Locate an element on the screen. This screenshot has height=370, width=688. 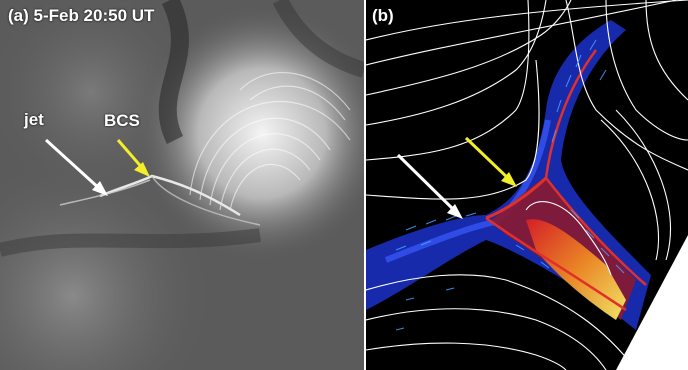
panel-a-title: (a) 5-Feb 20:50 UT is located at coordinates (81, 15).